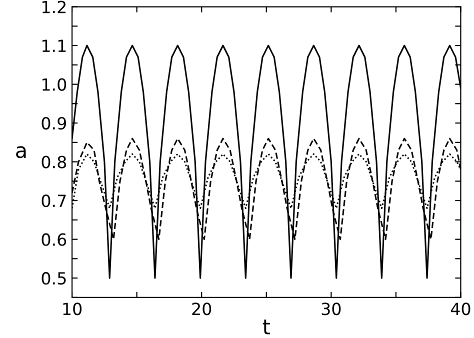  Describe the element at coordinates (54, 162) in the screenshot. I see `y-tick-label: 0.8` at that location.